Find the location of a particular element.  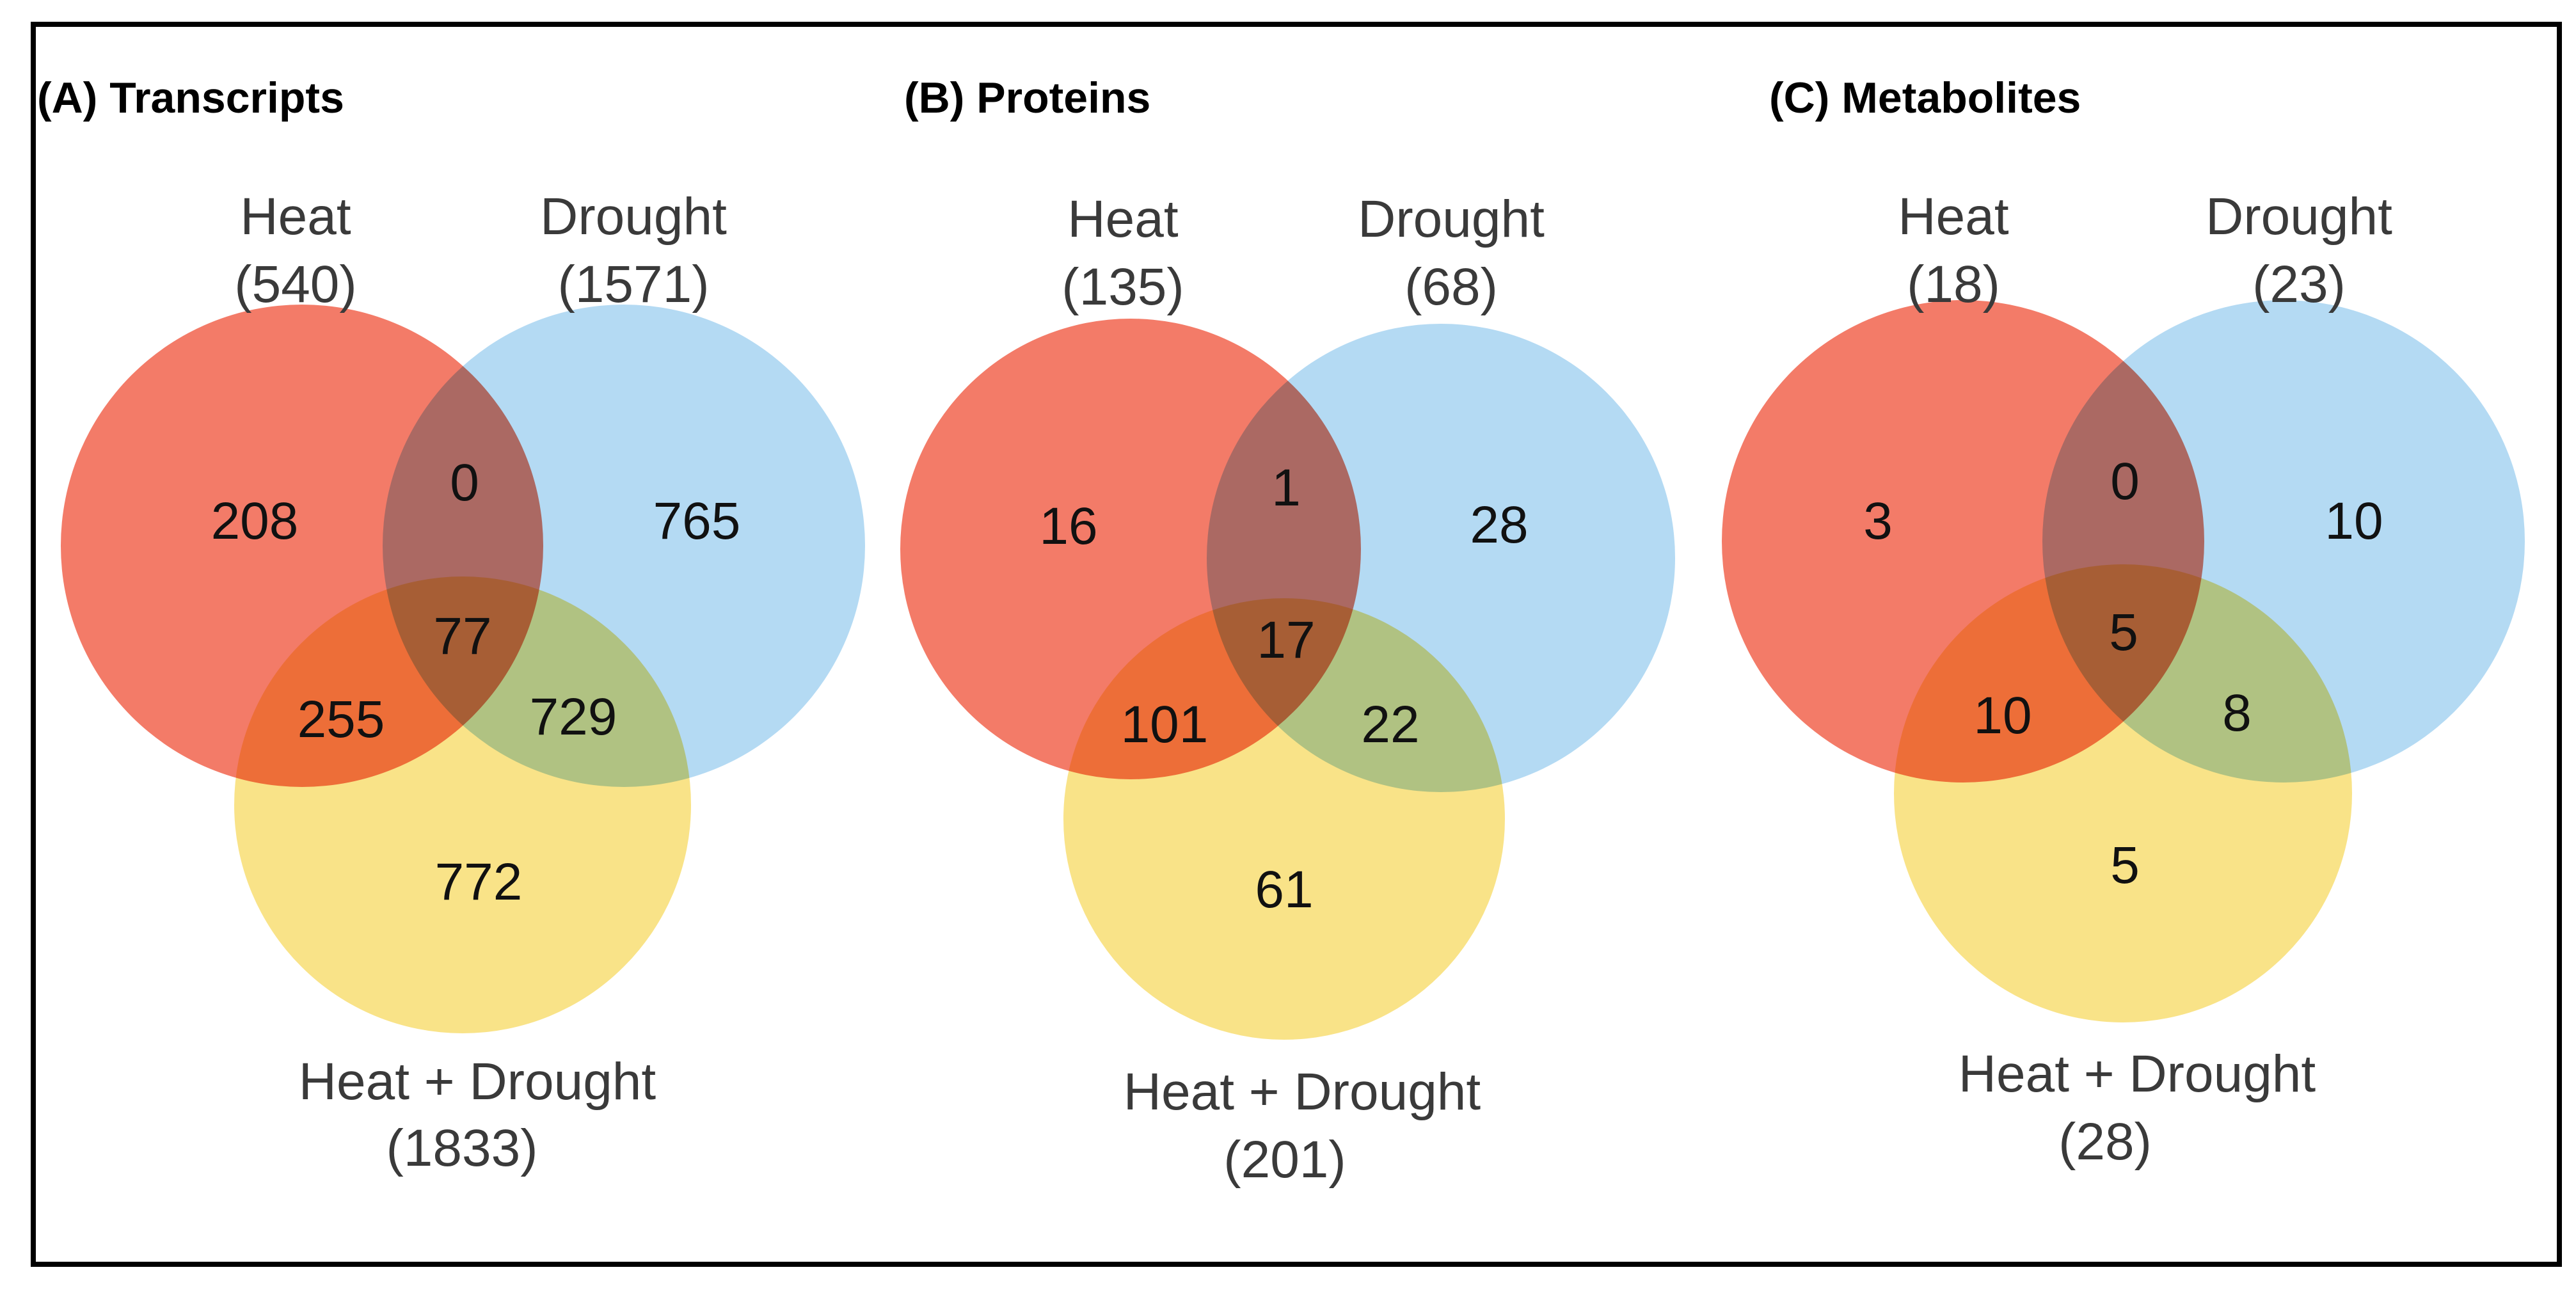

heat-set-total: (540) is located at coordinates (295, 284).